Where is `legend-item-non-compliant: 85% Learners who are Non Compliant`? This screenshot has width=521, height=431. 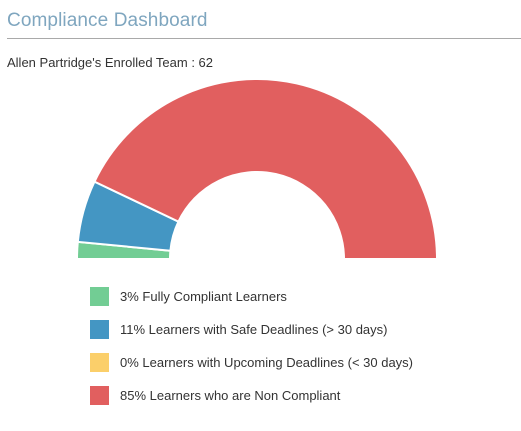 legend-item-non-compliant: 85% Learners who are Non Compliant is located at coordinates (251, 395).